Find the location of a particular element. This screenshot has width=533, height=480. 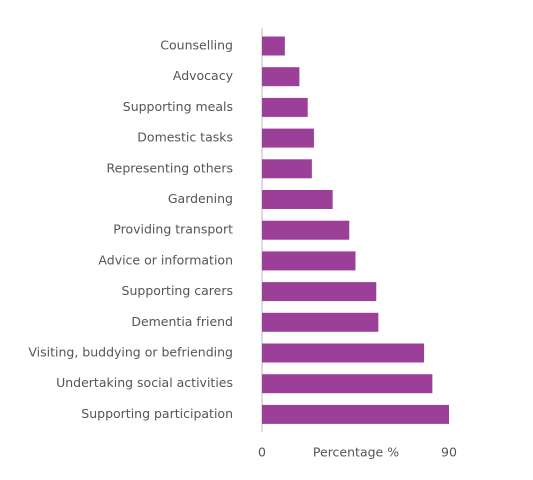

y-tick-label: Domestic tasks is located at coordinates (185, 137).